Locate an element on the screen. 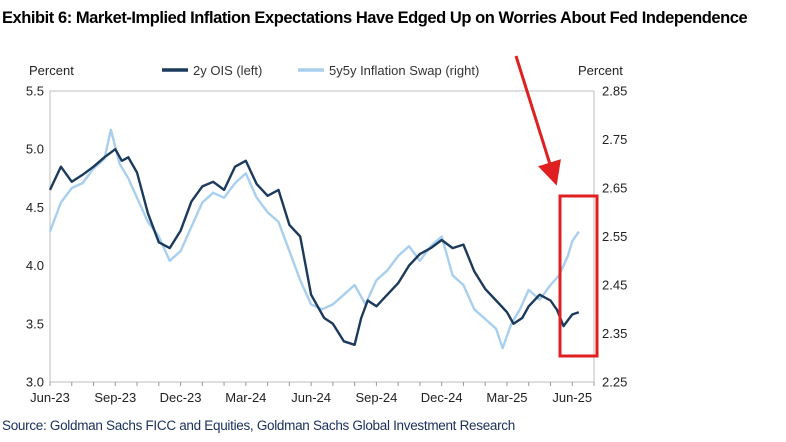 The height and width of the screenshot is (442, 786). x-tick-label: Mar-24 is located at coordinates (245, 397).